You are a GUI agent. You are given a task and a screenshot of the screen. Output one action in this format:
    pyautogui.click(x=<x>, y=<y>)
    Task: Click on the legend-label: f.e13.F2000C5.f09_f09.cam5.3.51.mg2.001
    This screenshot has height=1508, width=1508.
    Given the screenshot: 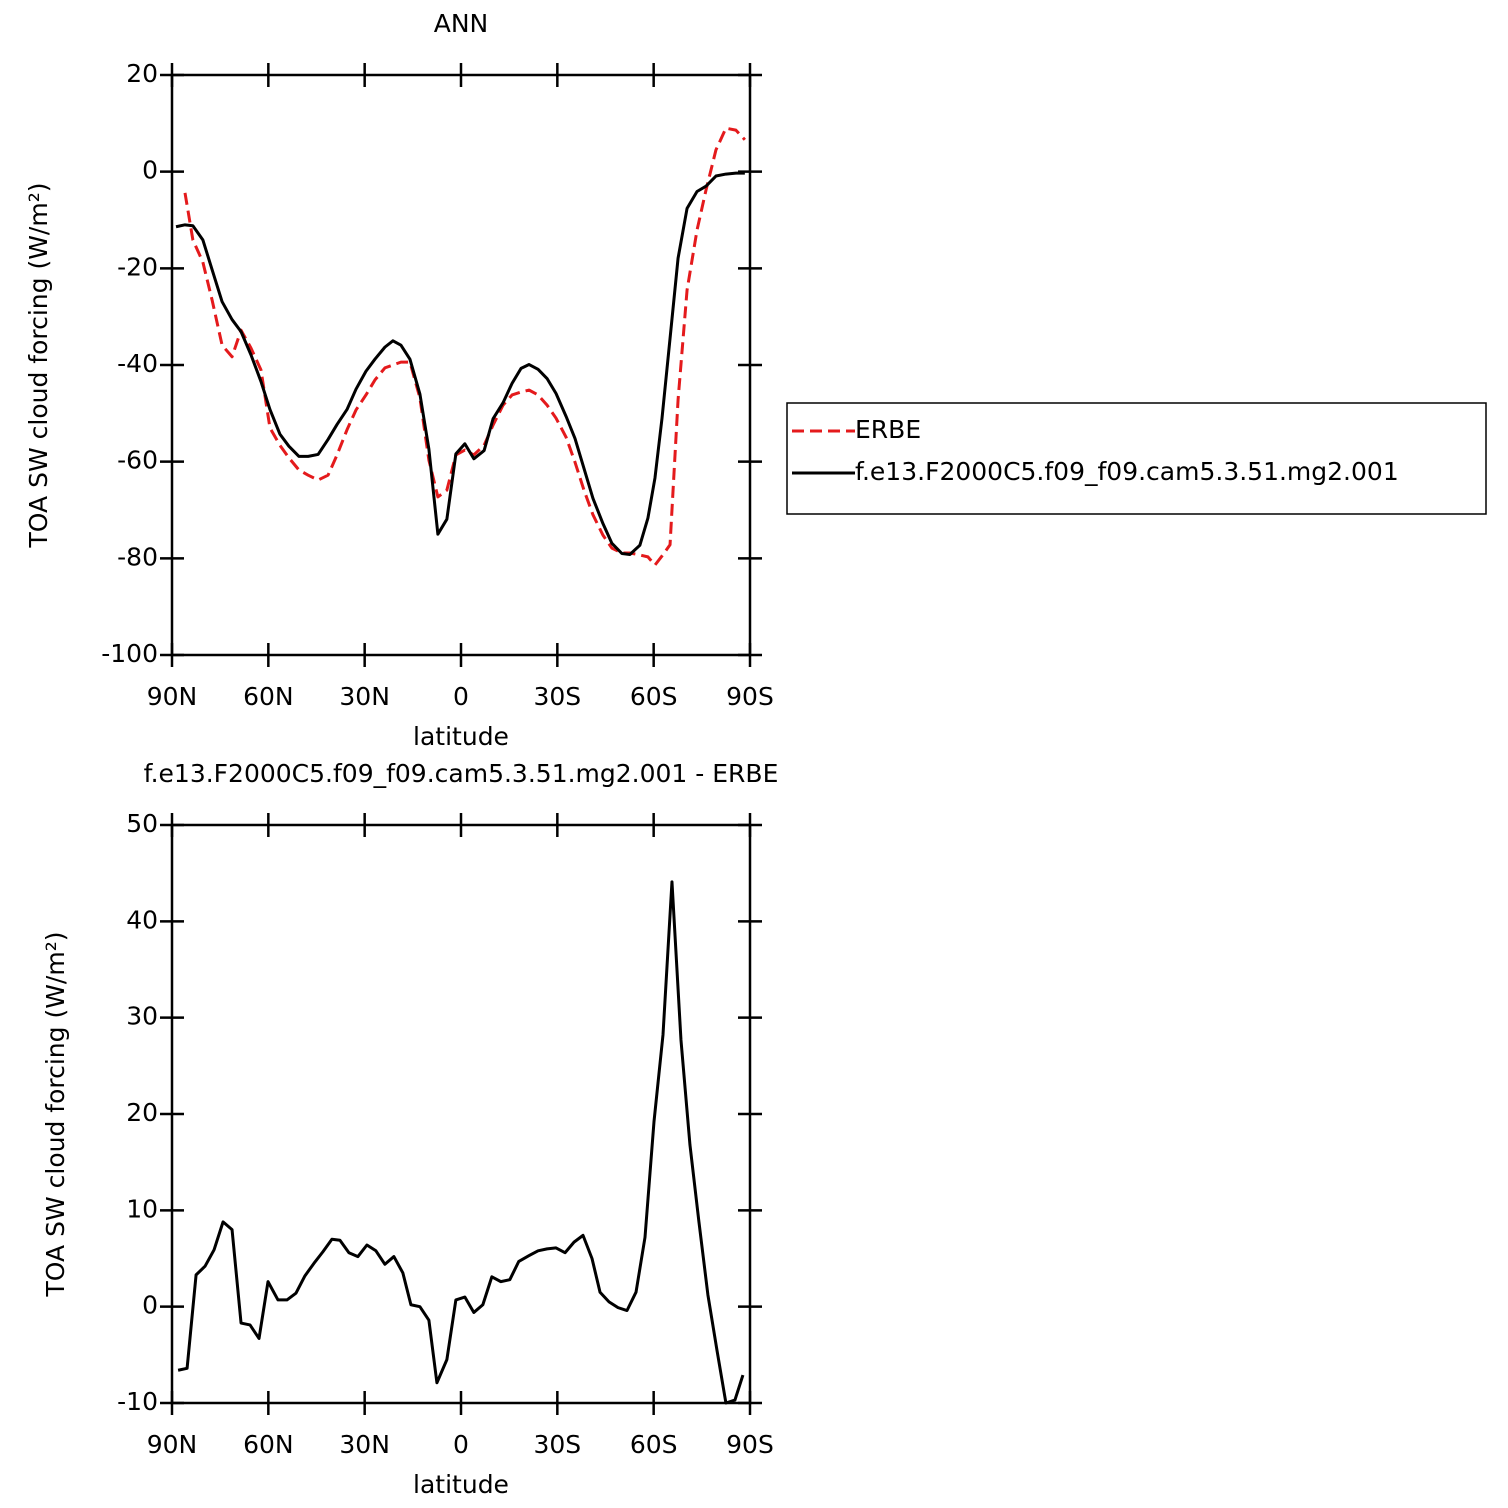 What is the action you would take?
    pyautogui.click(x=1127, y=471)
    